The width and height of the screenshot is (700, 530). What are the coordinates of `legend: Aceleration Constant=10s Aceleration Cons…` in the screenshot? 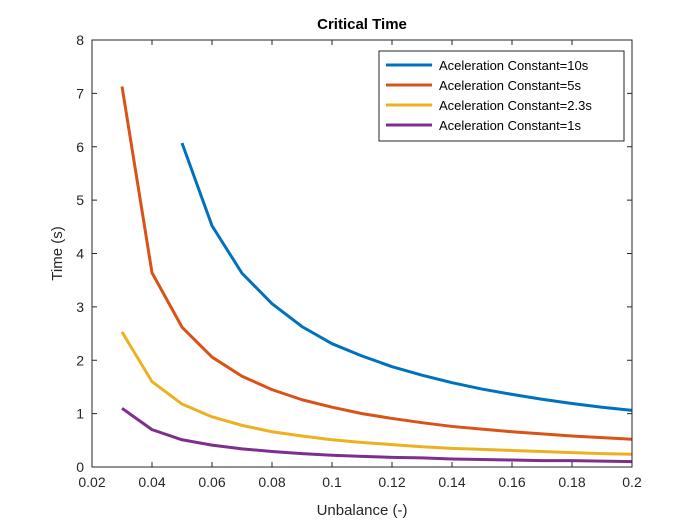 It's located at (501, 96).